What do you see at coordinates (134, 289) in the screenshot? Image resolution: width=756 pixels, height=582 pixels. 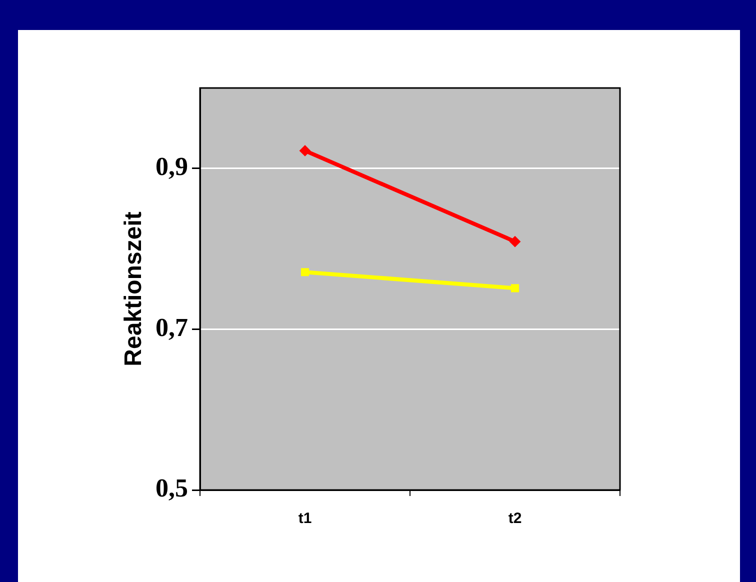 I see `y-axis-title: Reaktionszeit` at bounding box center [134, 289].